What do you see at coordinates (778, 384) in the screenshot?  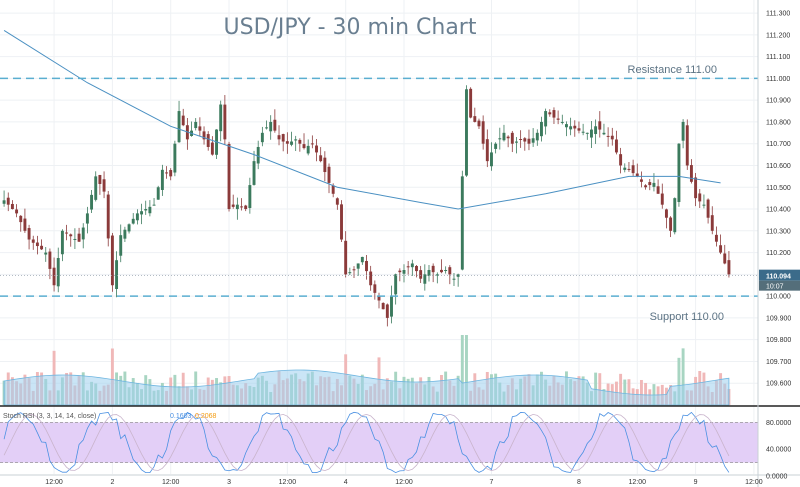 I see `y-tick-label: 109.600` at bounding box center [778, 384].